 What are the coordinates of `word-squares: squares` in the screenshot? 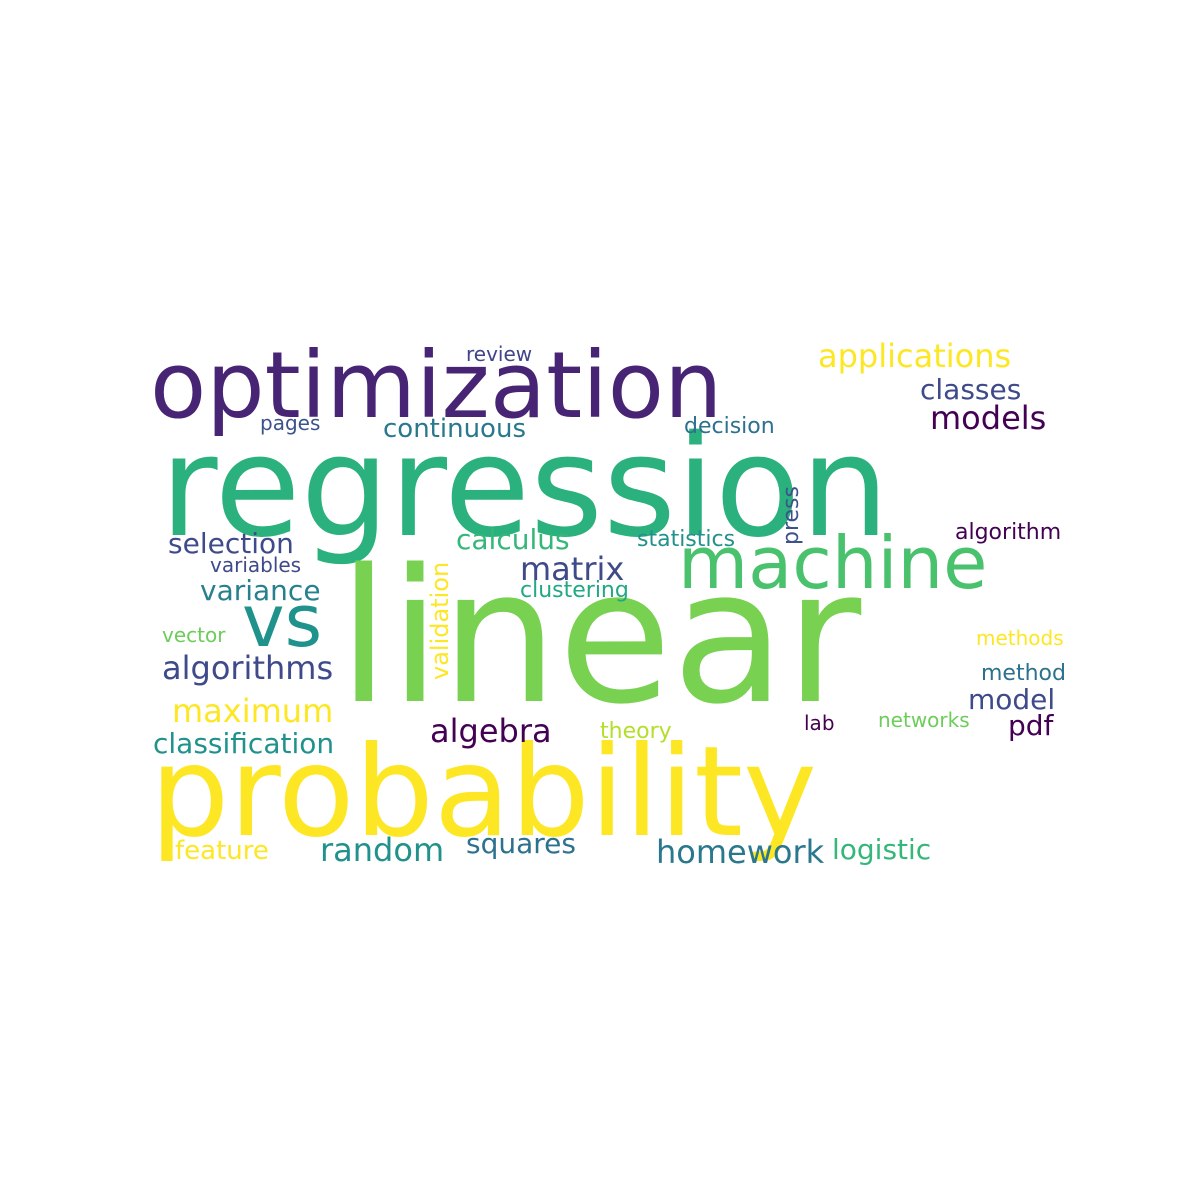 It's located at (521, 843).